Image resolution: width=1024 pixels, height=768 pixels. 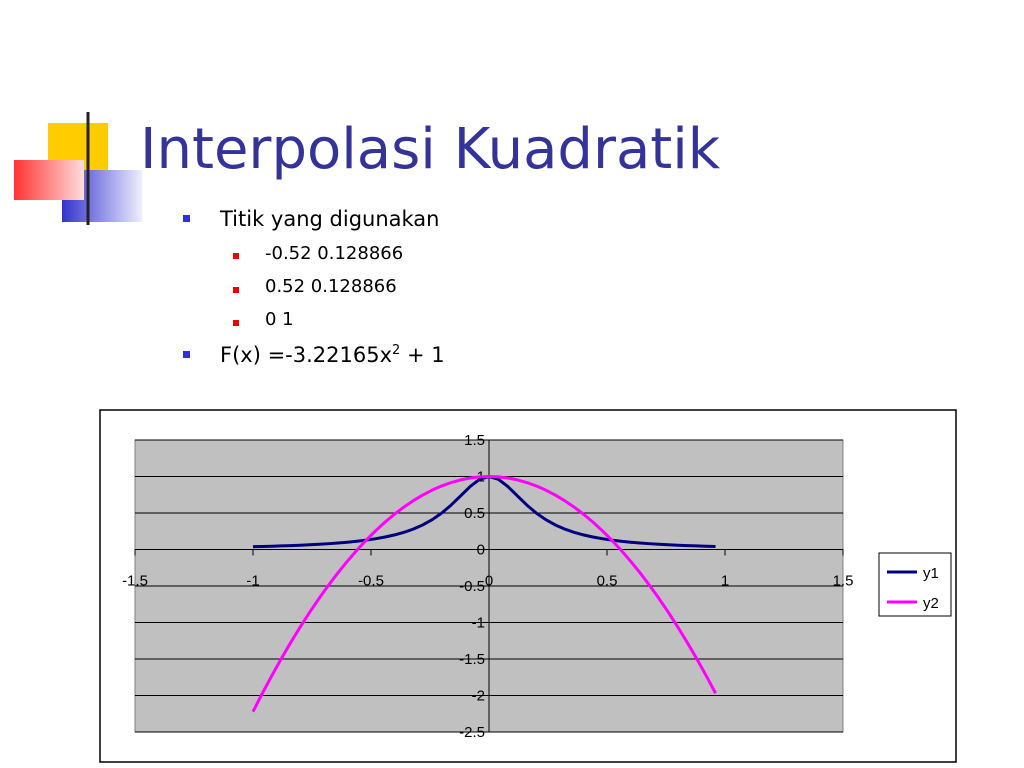 I want to click on decoration, so click(x=497, y=168).